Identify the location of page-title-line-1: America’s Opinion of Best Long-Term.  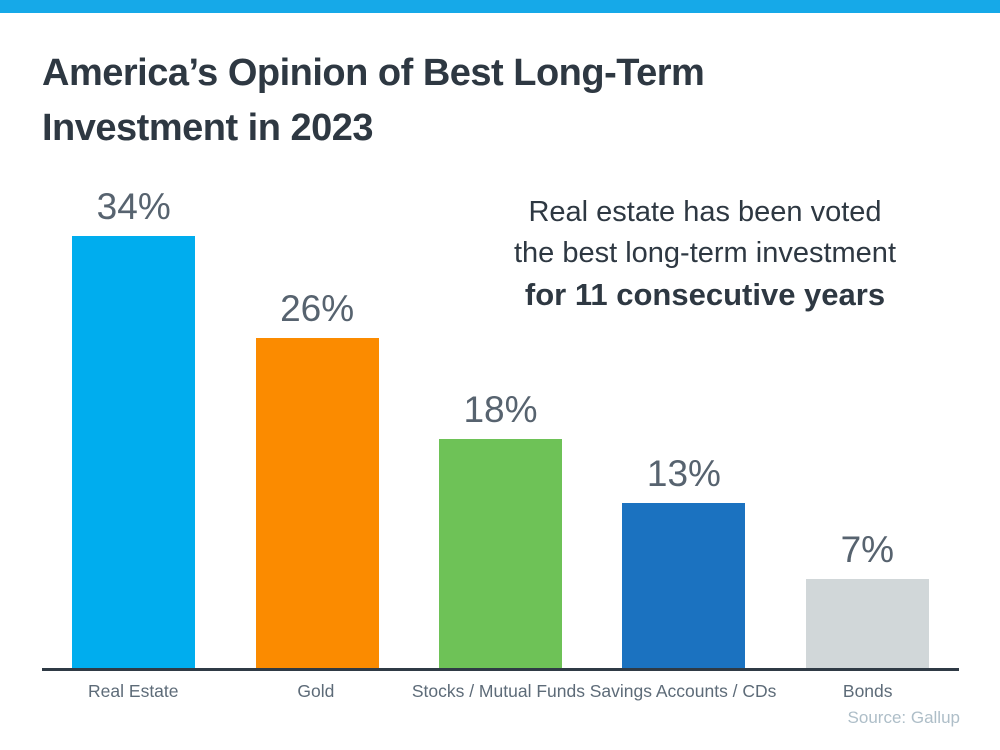
(373, 73).